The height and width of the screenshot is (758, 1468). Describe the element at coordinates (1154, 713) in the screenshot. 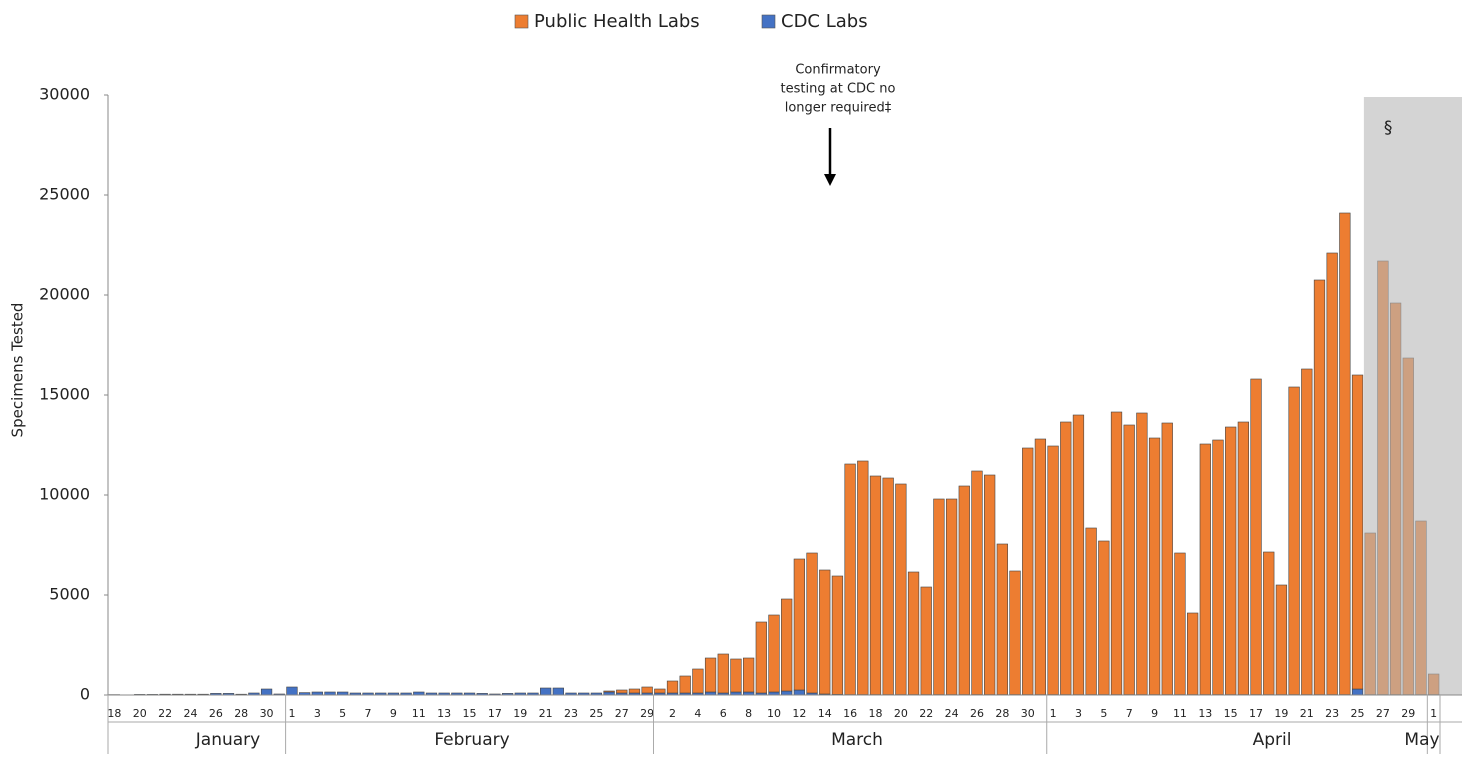

I see `x-tick-label: 9` at that location.